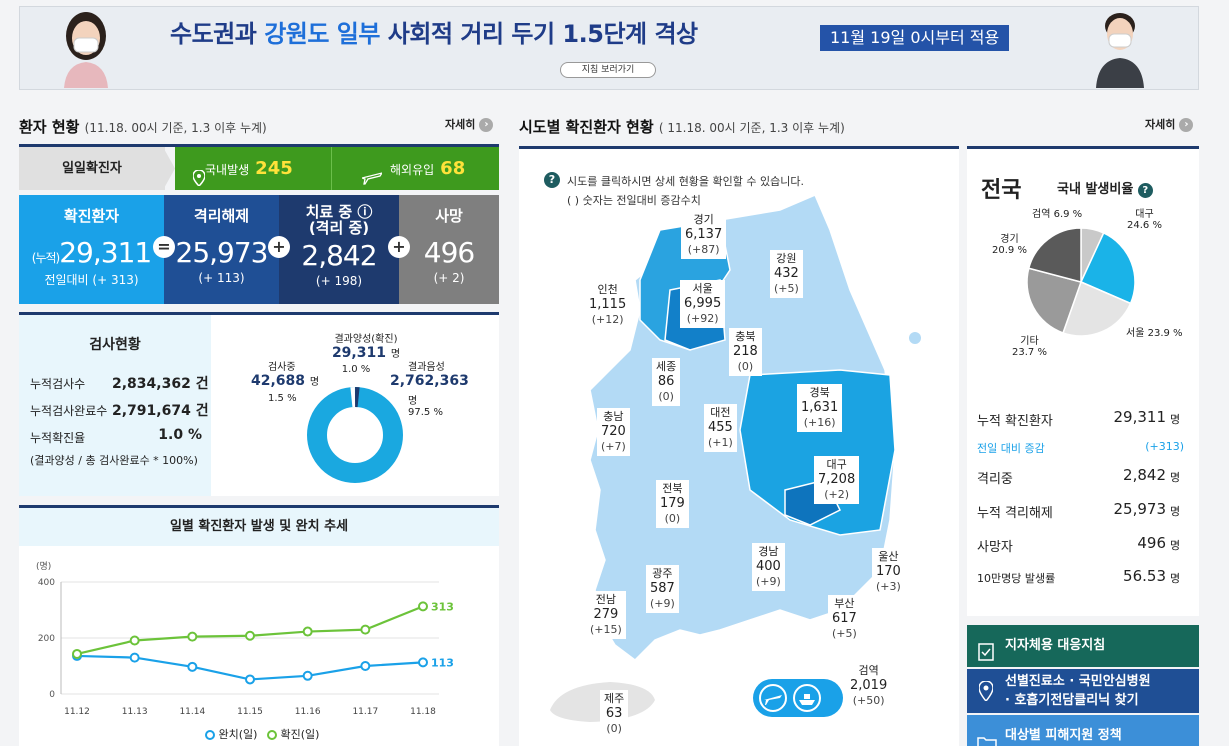  What do you see at coordinates (356, 369) in the screenshot?
I see `positive-pct: 1.0 %` at bounding box center [356, 369].